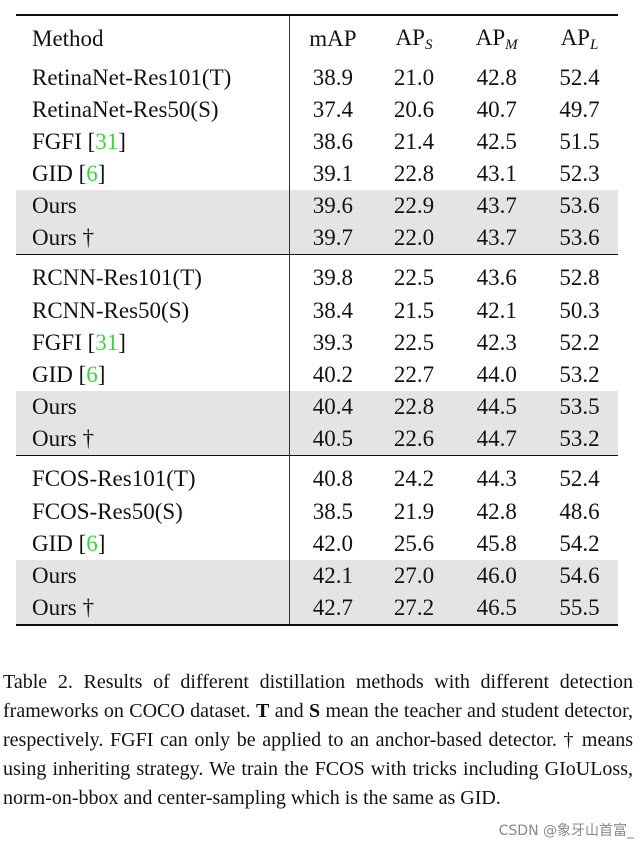 The image size is (644, 848). I want to click on watermark: CSDN @象牙山首富_, so click(566, 831).